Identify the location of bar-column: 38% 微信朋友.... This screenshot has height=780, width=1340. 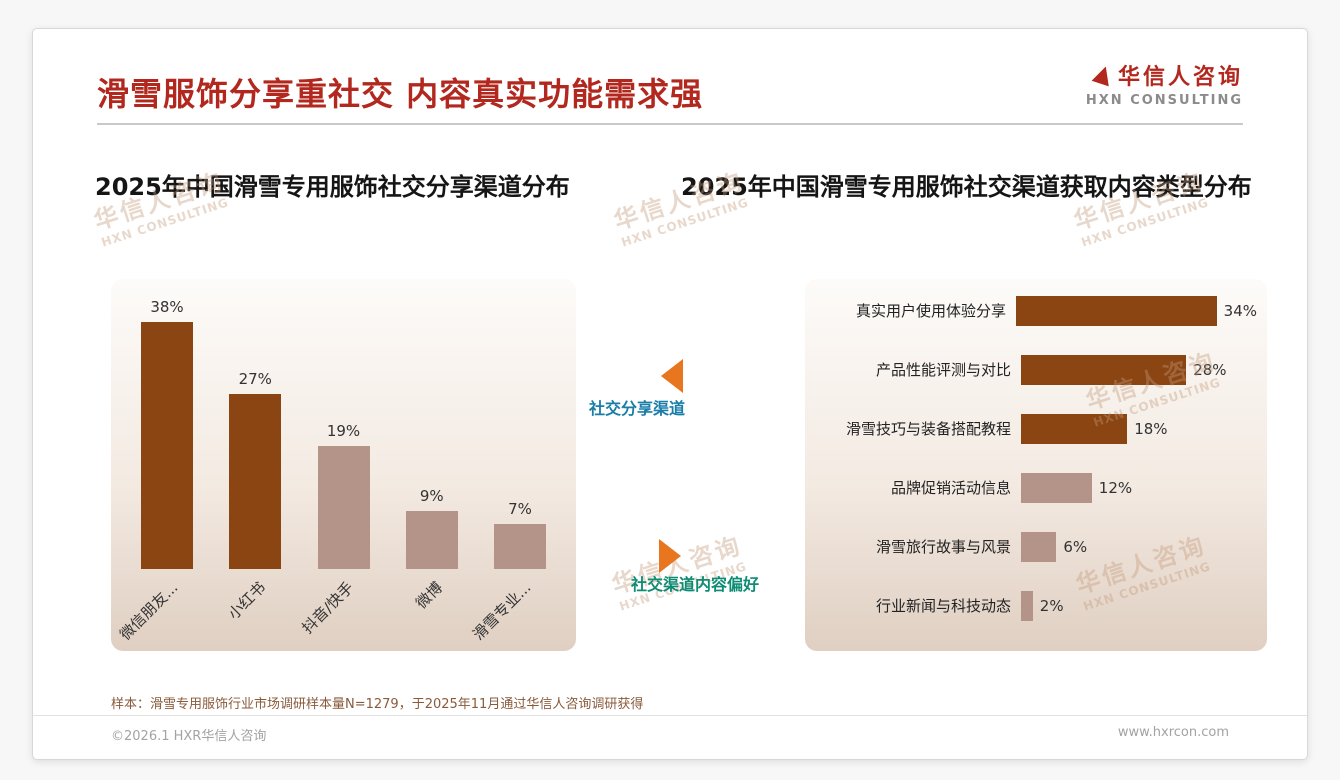
(154, 464).